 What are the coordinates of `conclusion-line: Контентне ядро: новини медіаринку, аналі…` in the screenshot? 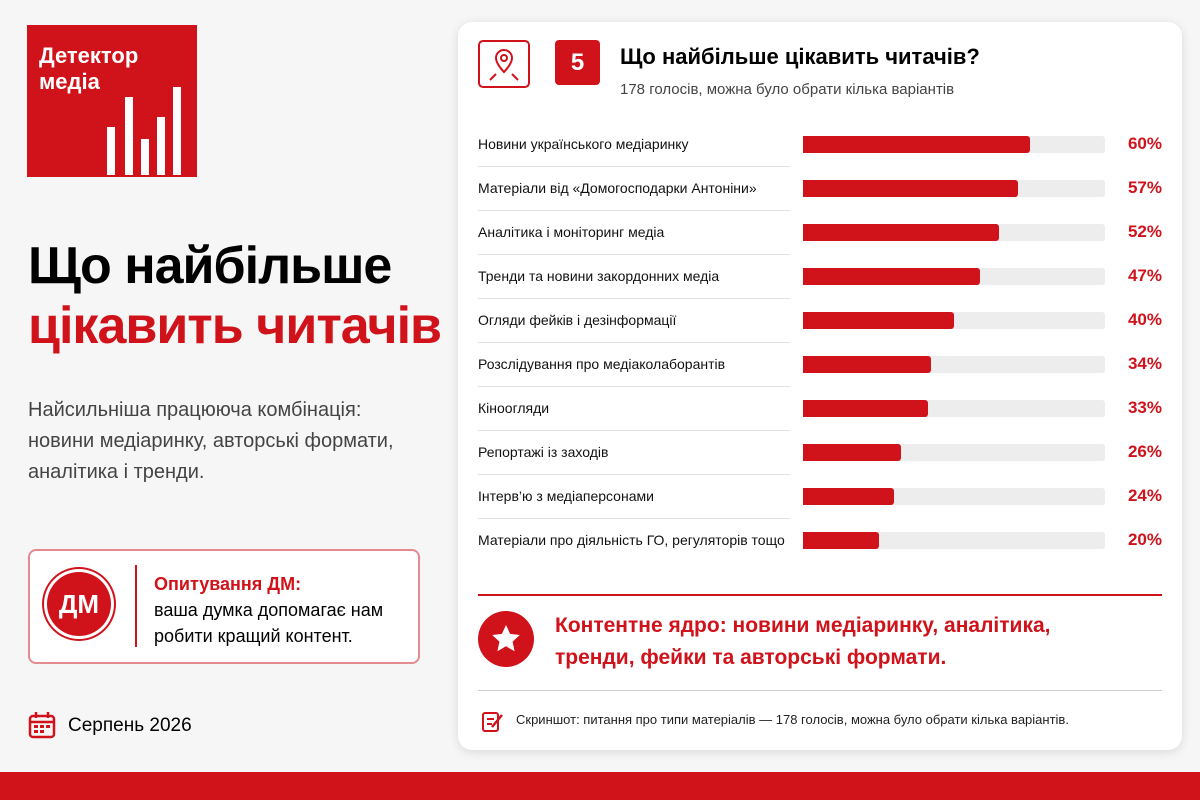 It's located at (803, 625).